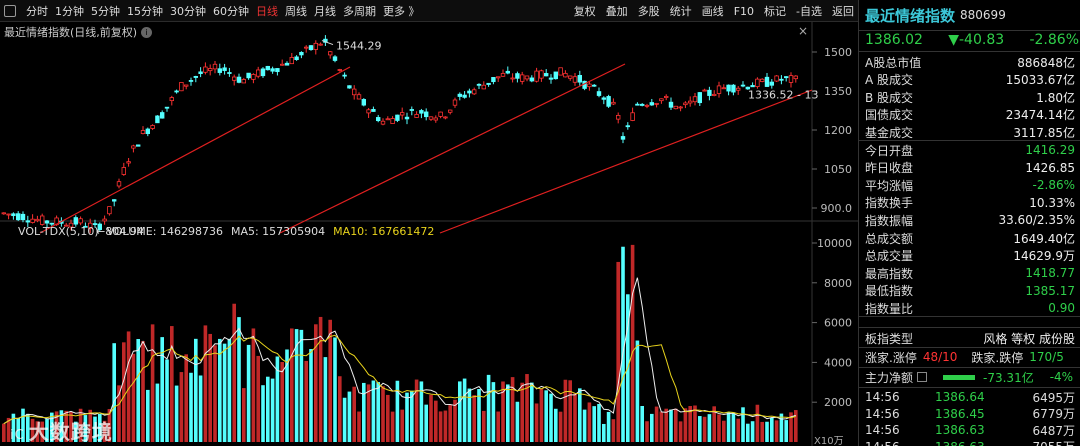  I want to click on stat-label: 总成交额, so click(889, 238).